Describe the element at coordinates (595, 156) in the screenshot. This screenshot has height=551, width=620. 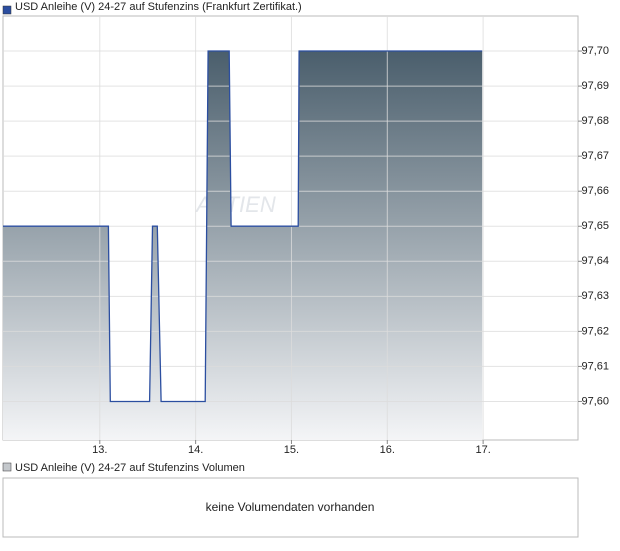
I see `y-tick-label: 97,67` at that location.